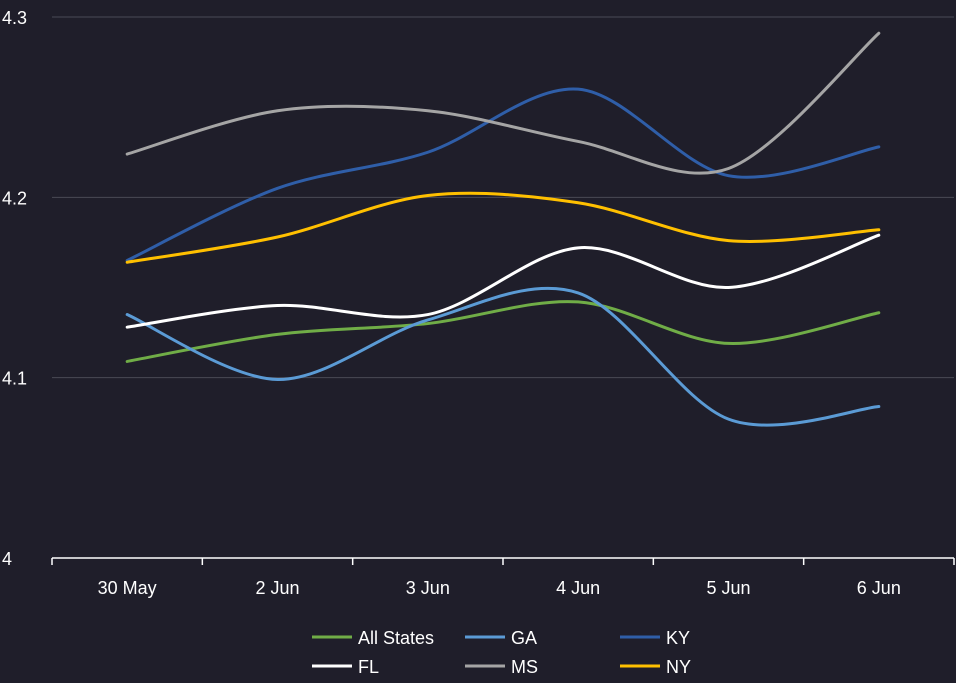  I want to click on x-tick-label: 4 Jun, so click(578, 588).